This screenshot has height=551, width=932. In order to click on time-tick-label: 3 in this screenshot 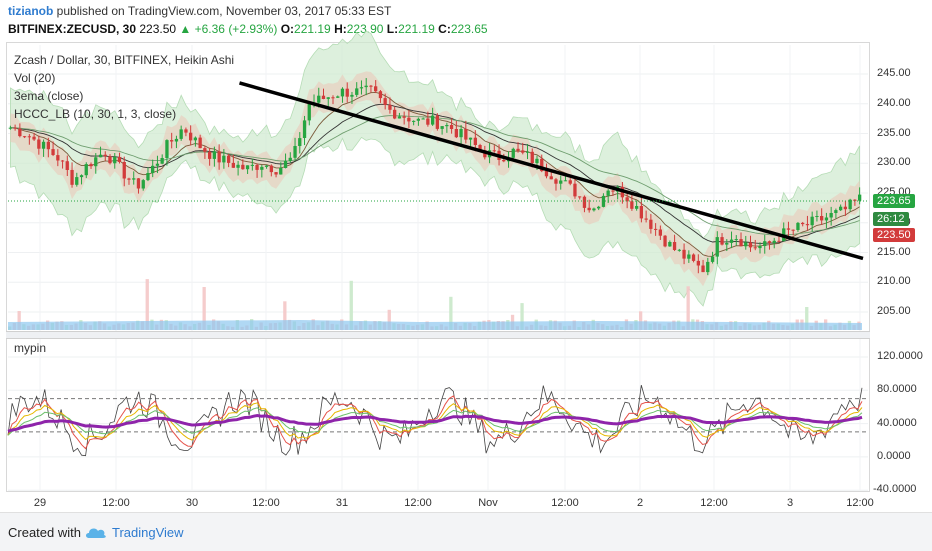, I will do `click(790, 503)`.